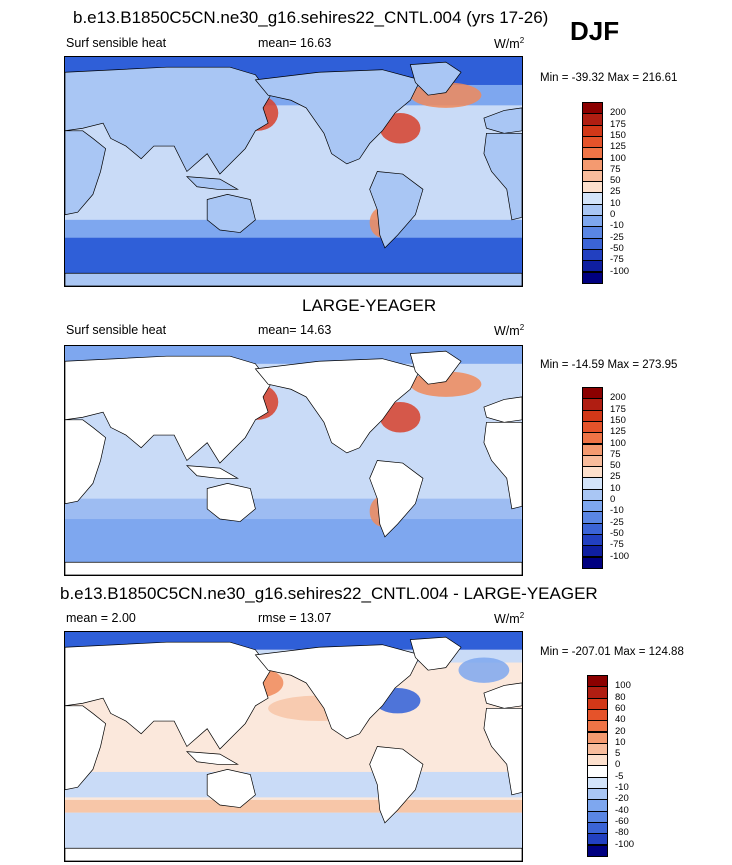  Describe the element at coordinates (620, 720) in the screenshot. I see `colorbar-tick-label: 40` at that location.